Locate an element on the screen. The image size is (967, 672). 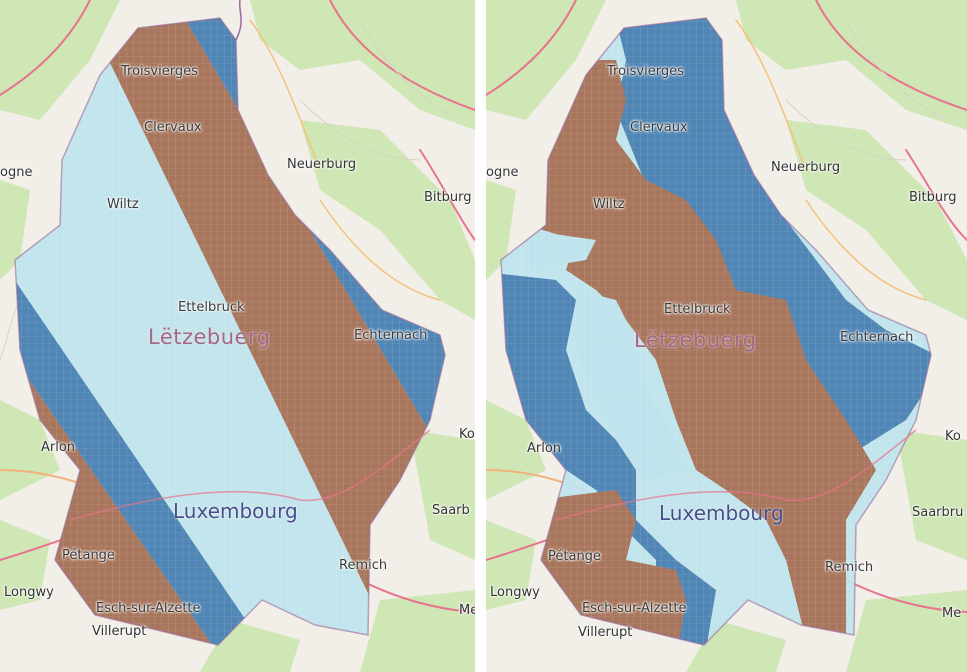
place-label-saarbru: Saarbru is located at coordinates (938, 512).